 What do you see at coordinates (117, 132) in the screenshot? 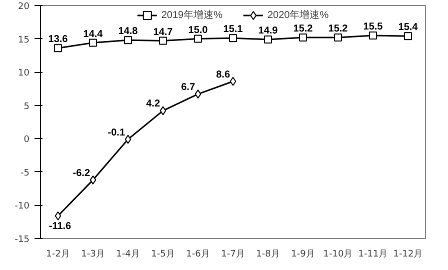
I see `data-label: -0.1` at bounding box center [117, 132].